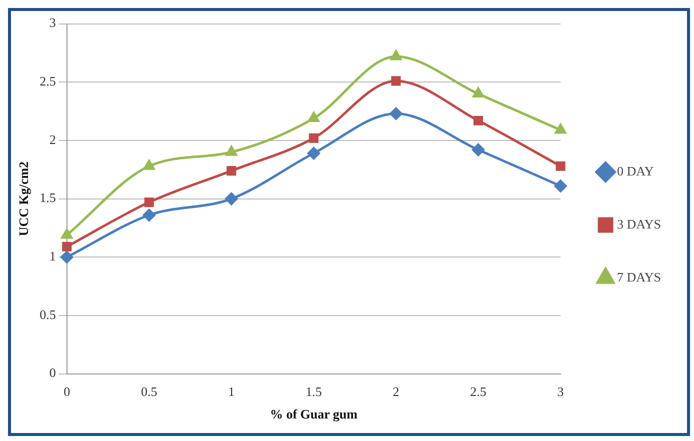  I want to click on y-tick-label: 0.5, so click(48, 314).